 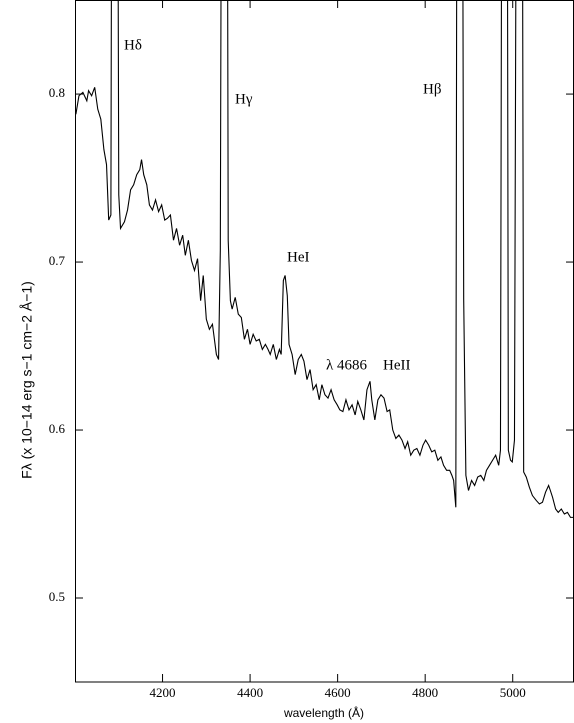 What do you see at coordinates (338, 692) in the screenshot?
I see `x-tick-label: 4600` at bounding box center [338, 692].